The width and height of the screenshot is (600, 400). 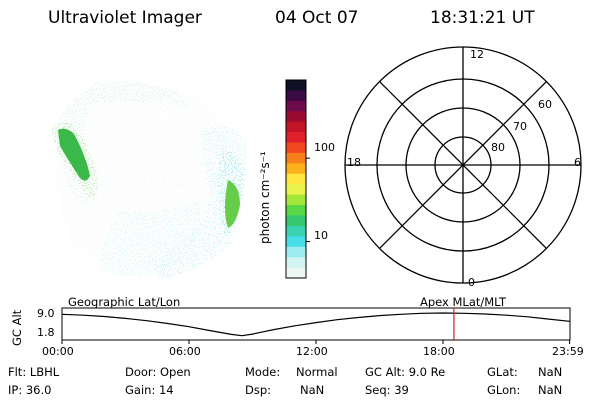 I want to click on mode-label: Mode:, so click(x=263, y=372).